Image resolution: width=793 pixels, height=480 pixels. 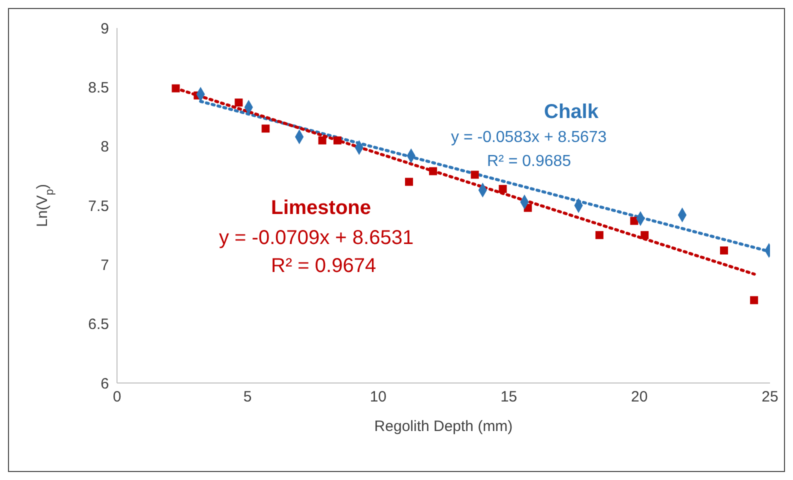 What do you see at coordinates (104, 147) in the screenshot?
I see `y-tick-label: 8` at bounding box center [104, 147].